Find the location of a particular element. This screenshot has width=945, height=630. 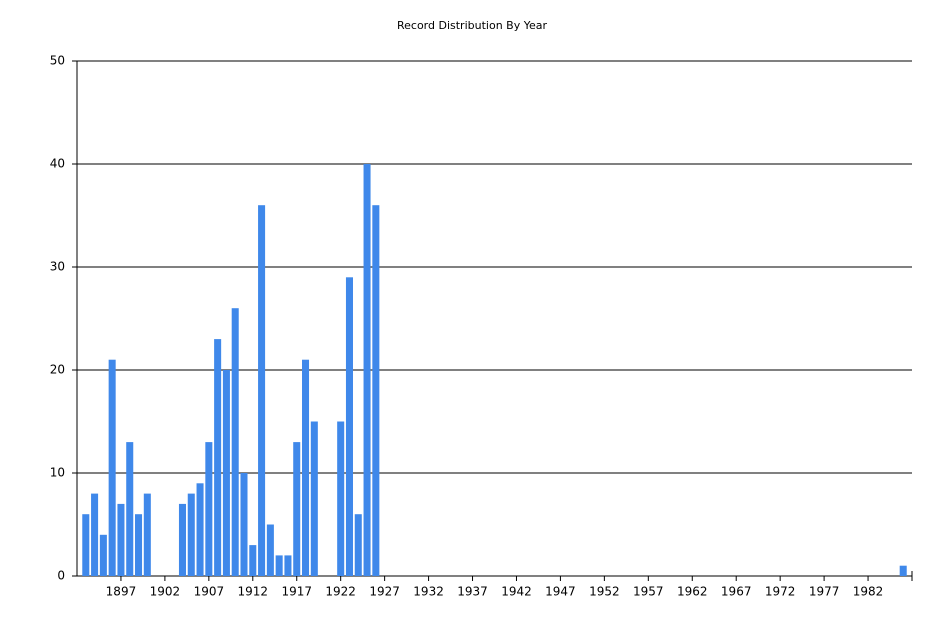

x-tick-label: 1962 is located at coordinates (692, 592).